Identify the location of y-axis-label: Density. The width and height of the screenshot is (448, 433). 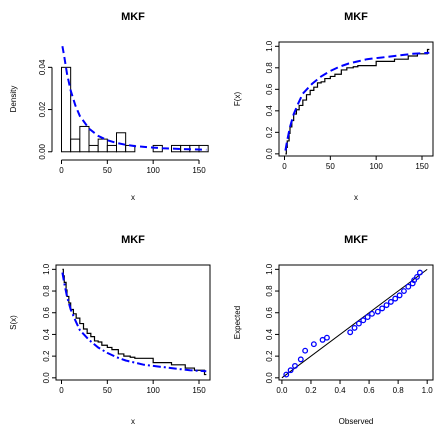
(13, 99).